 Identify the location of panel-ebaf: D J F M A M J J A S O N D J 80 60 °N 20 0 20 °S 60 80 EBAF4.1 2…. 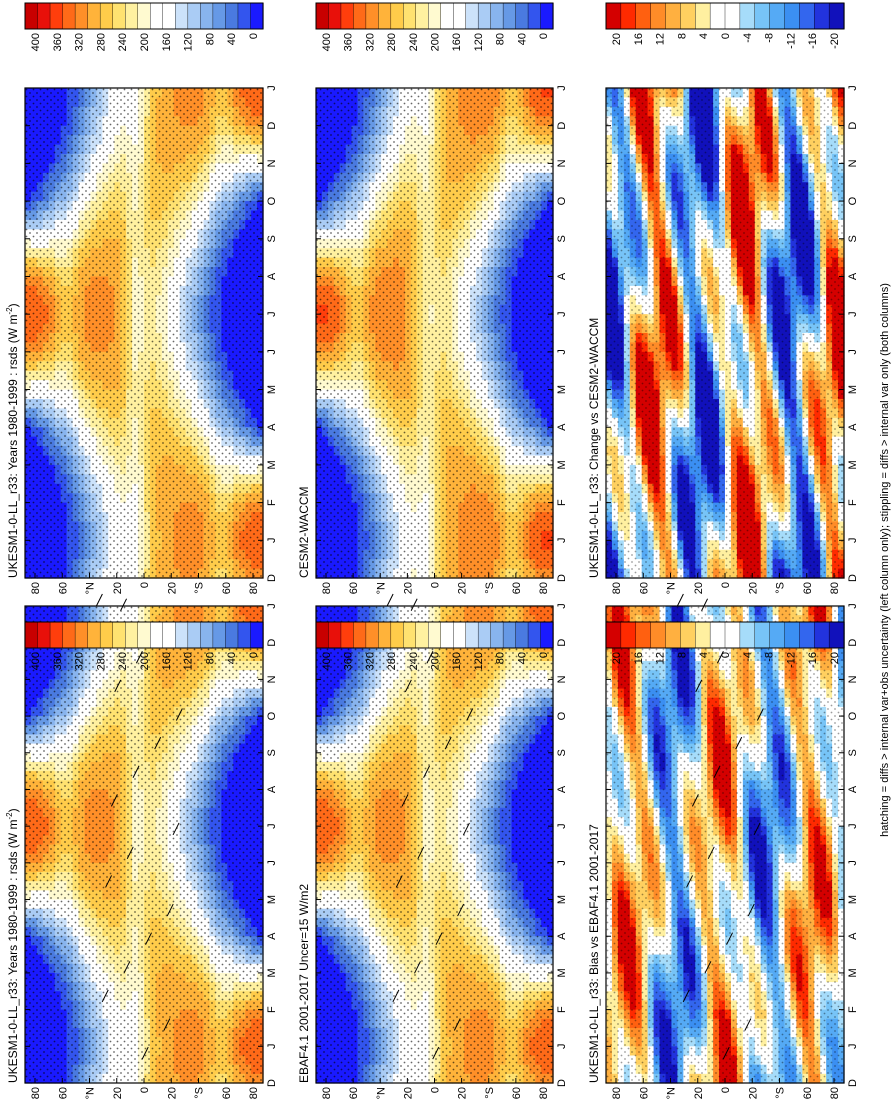
(432, 846).